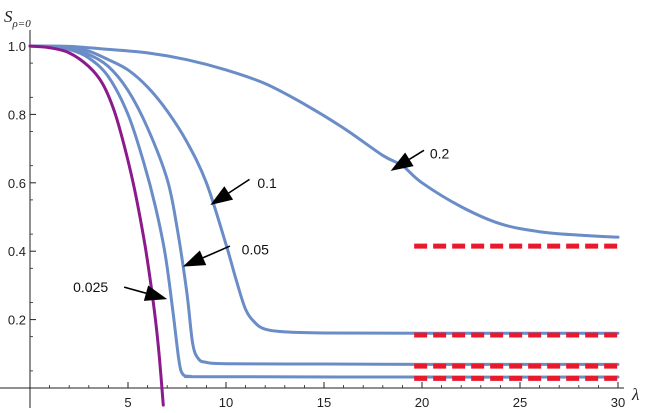  I want to click on annotation-label: 0.025, so click(90, 287).